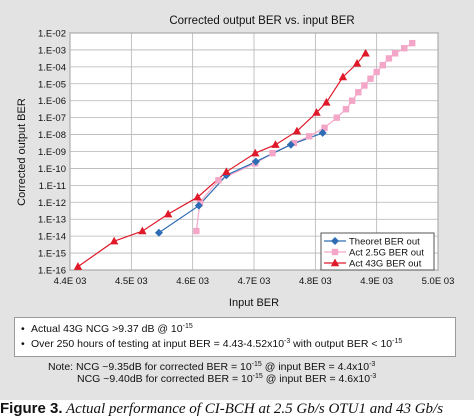 This screenshot has height=417, width=474. I want to click on x-tick-label: 4.6E 03, so click(192, 281).